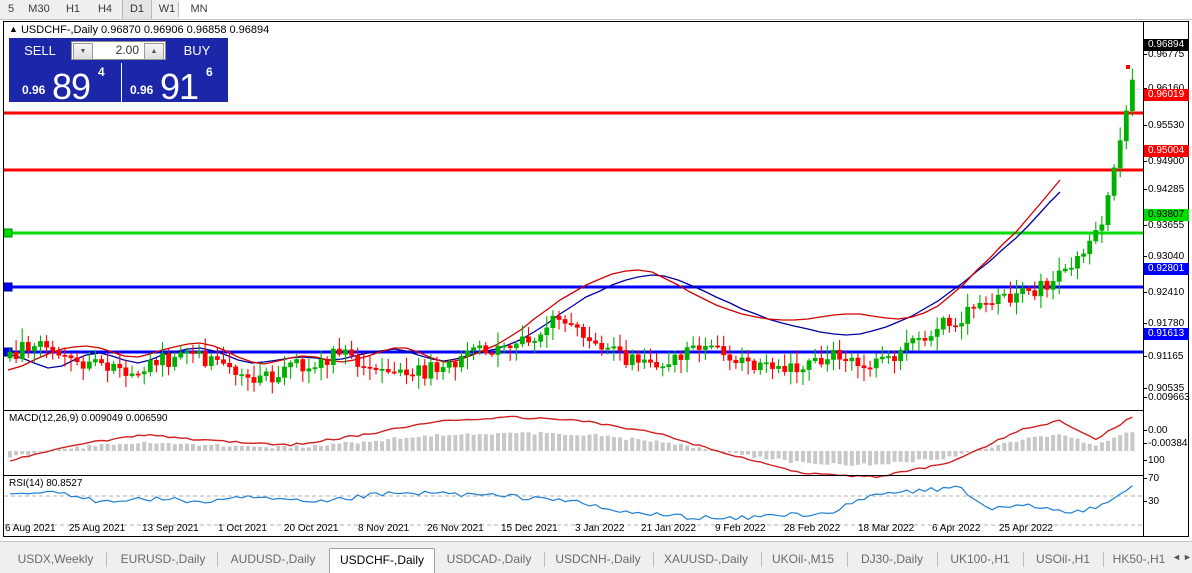 This screenshot has width=1192, height=573. What do you see at coordinates (1176, 557) in the screenshot?
I see `tab-scroll-left-icon: ◄` at bounding box center [1176, 557].